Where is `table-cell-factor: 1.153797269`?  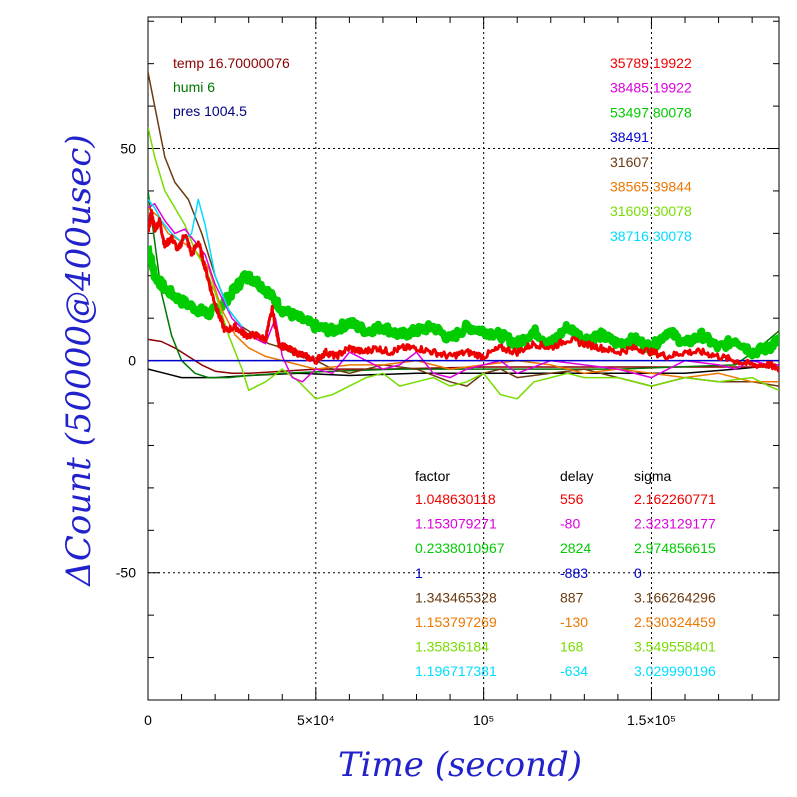
table-cell-factor: 1.153797269 is located at coordinates (456, 622).